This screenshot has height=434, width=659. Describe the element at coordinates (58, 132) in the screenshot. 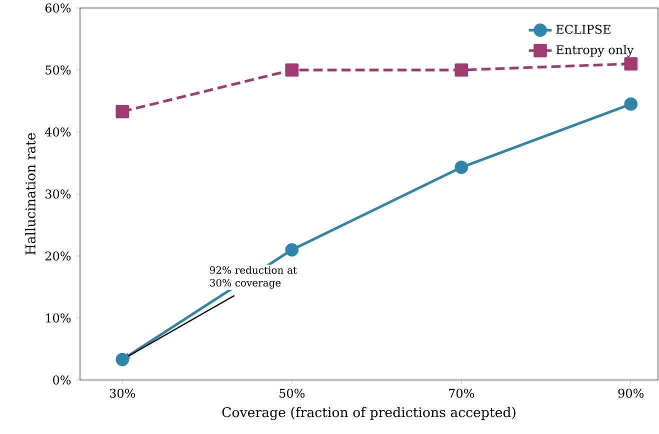

I see `y-tick-label: 40%` at that location.